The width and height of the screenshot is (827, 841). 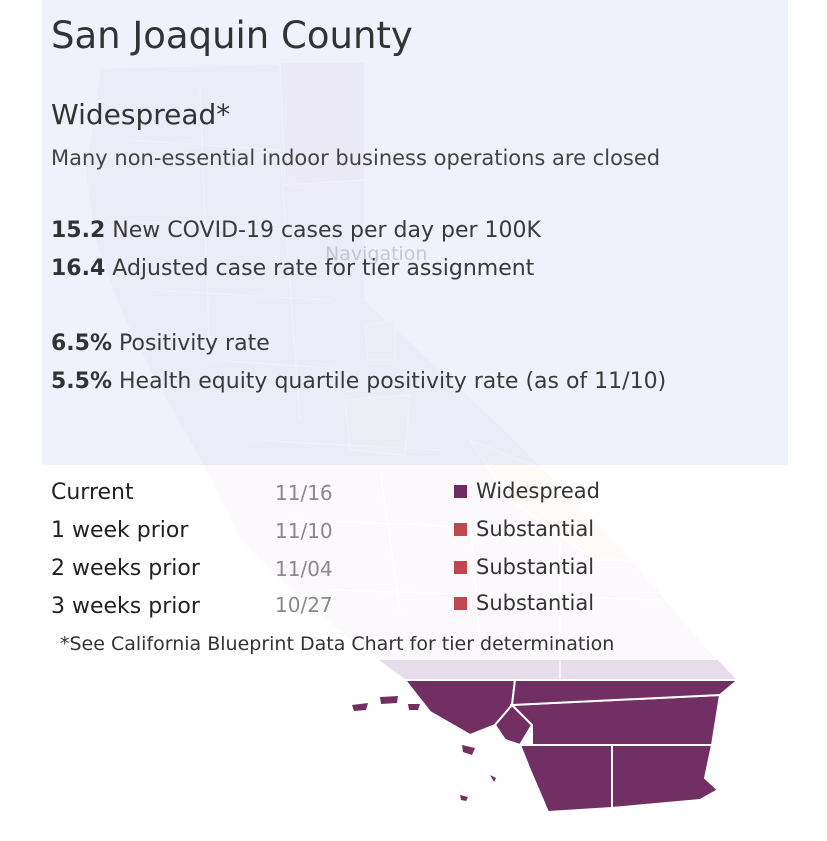 What do you see at coordinates (565, 779) in the screenshot?
I see `southern-county-san-diego` at bounding box center [565, 779].